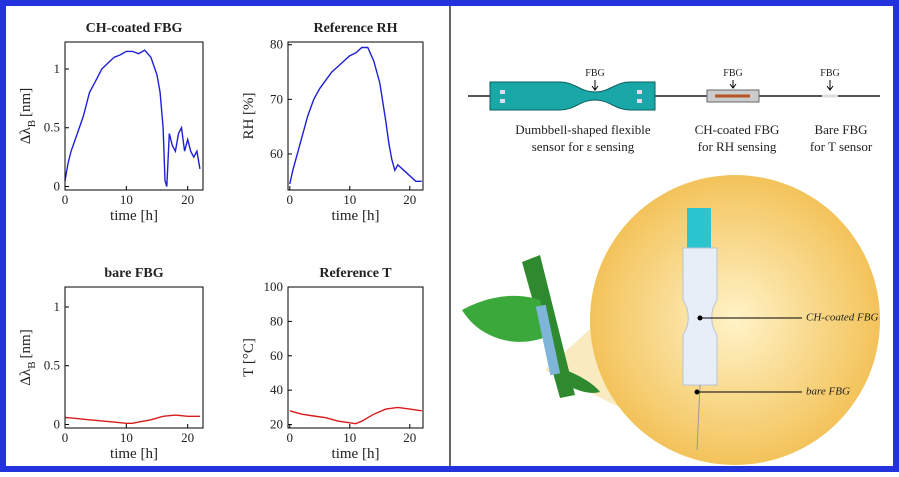 This screenshot has height=477, width=899. I want to click on chart-title: Reference RH, so click(355, 28).